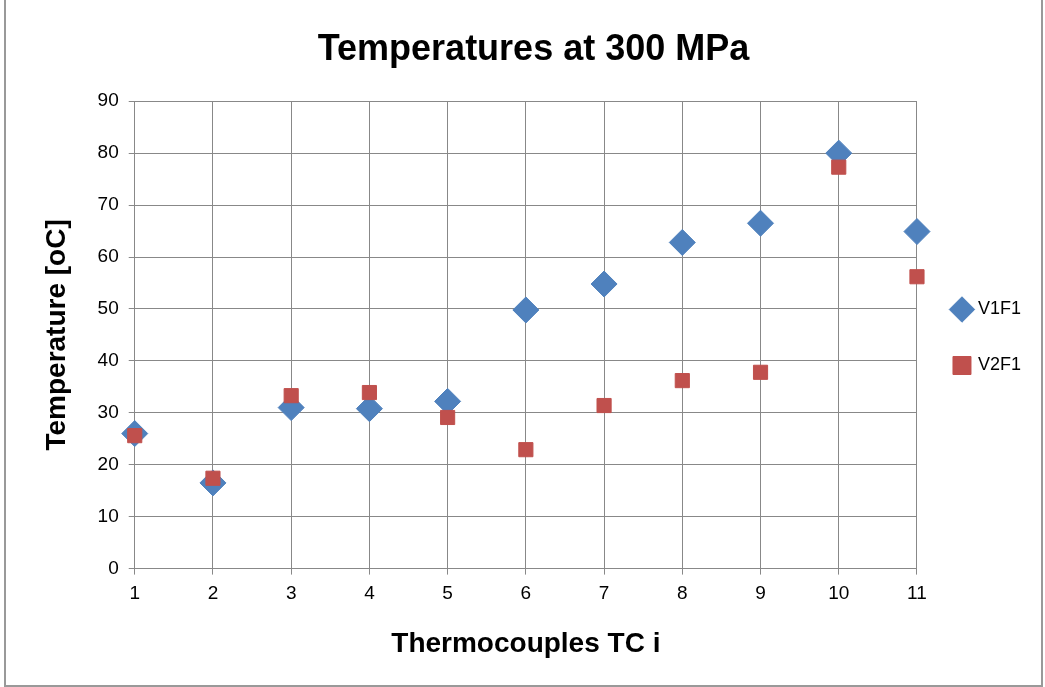  Describe the element at coordinates (108, 256) in the screenshot. I see `y-tick-label: 60` at that location.